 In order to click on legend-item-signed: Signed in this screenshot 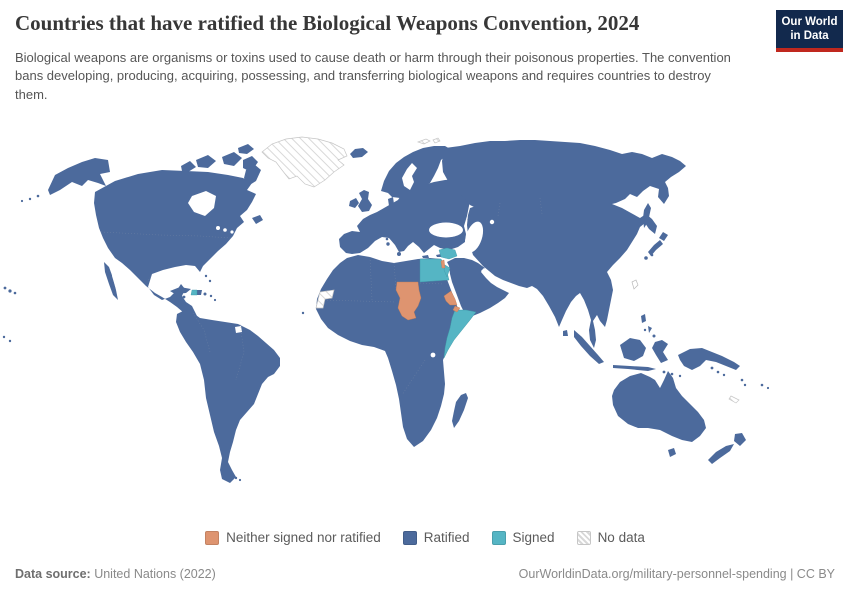, I will do `click(523, 537)`.